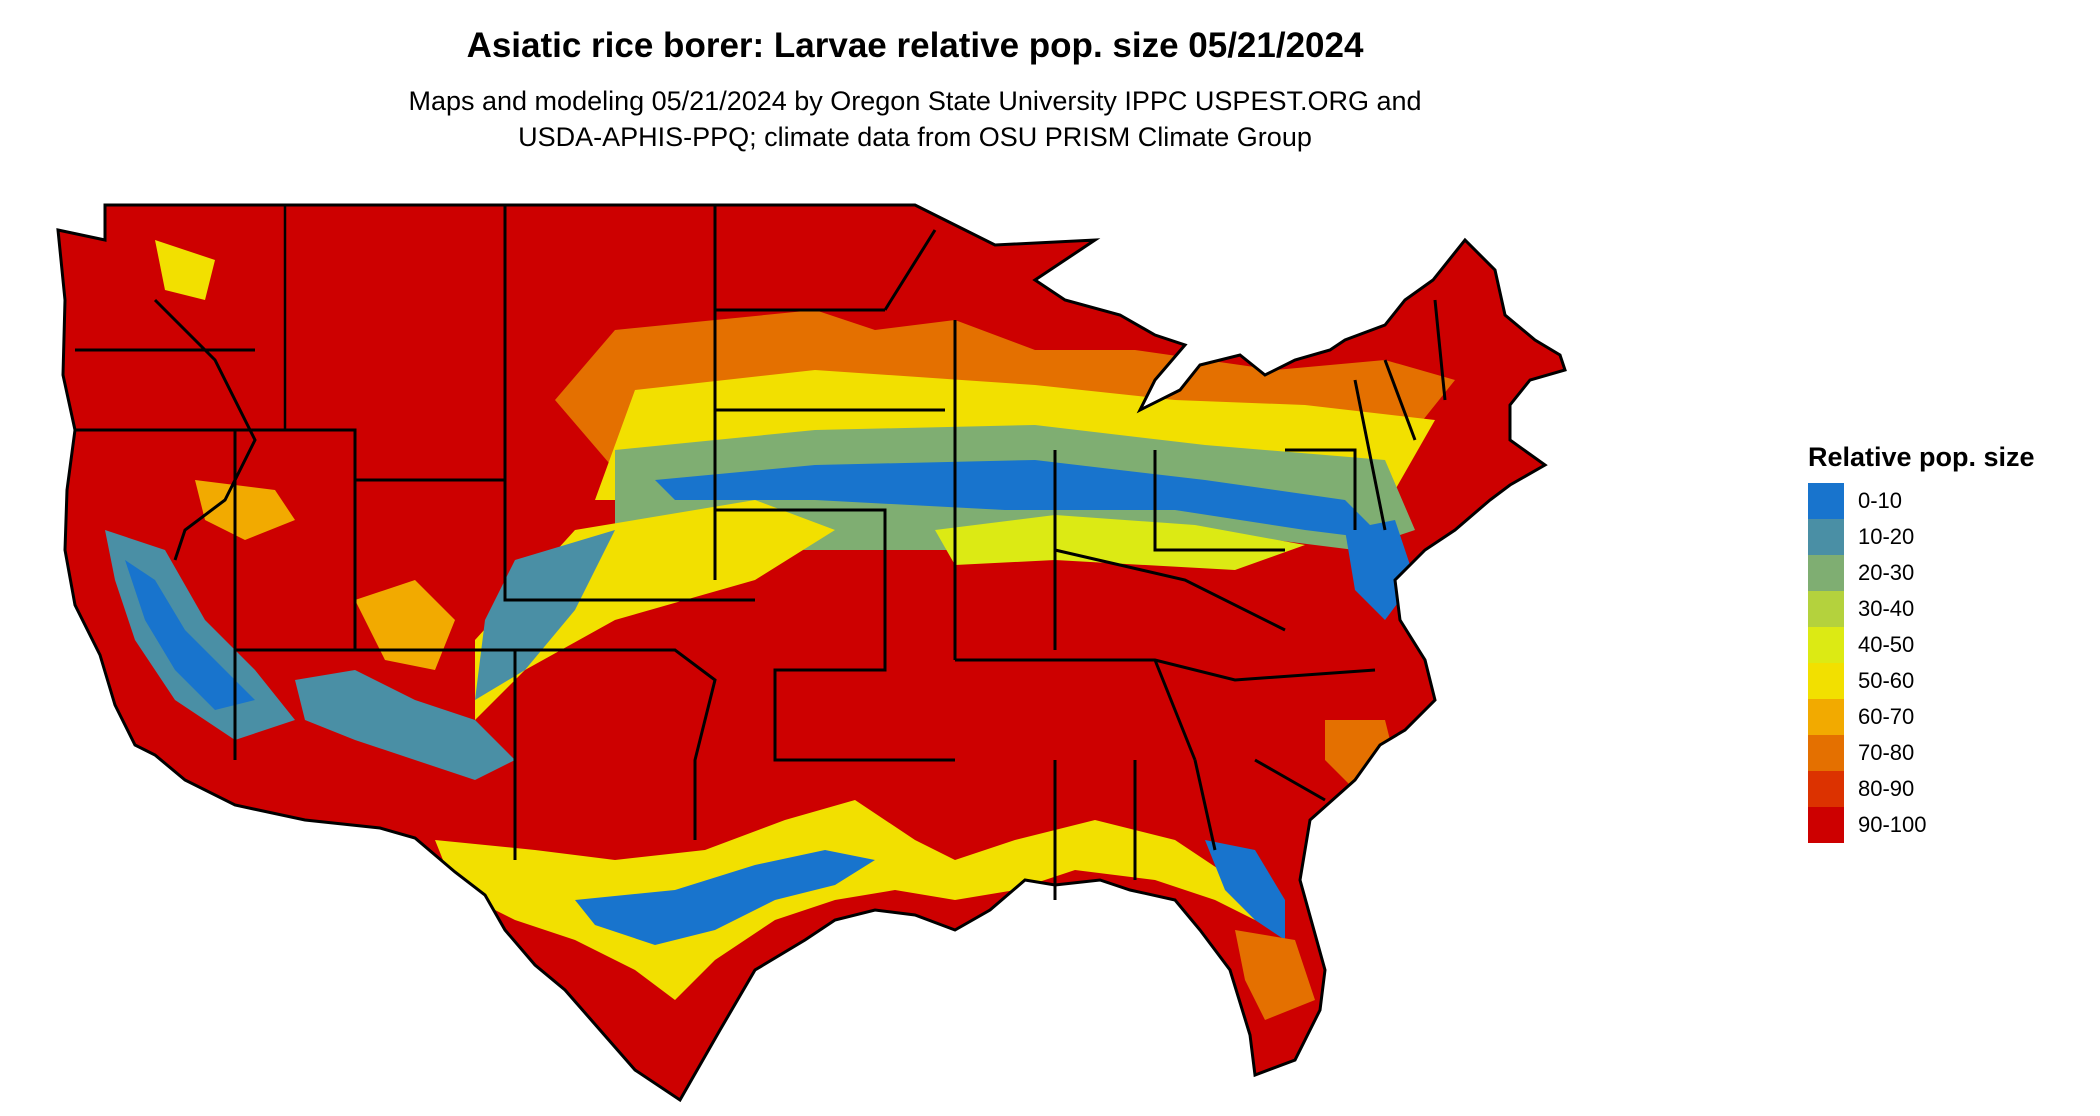 The height and width of the screenshot is (1116, 2100). Describe the element at coordinates (1886, 716) in the screenshot. I see `legend-label: 60-70` at that location.